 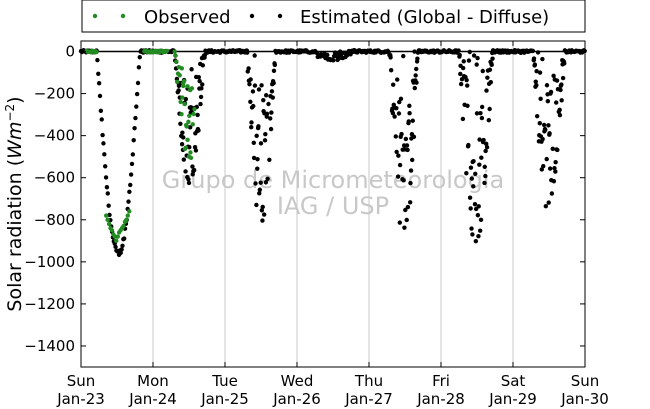 I want to click on x-tick-label-day: Sat, so click(x=513, y=381).